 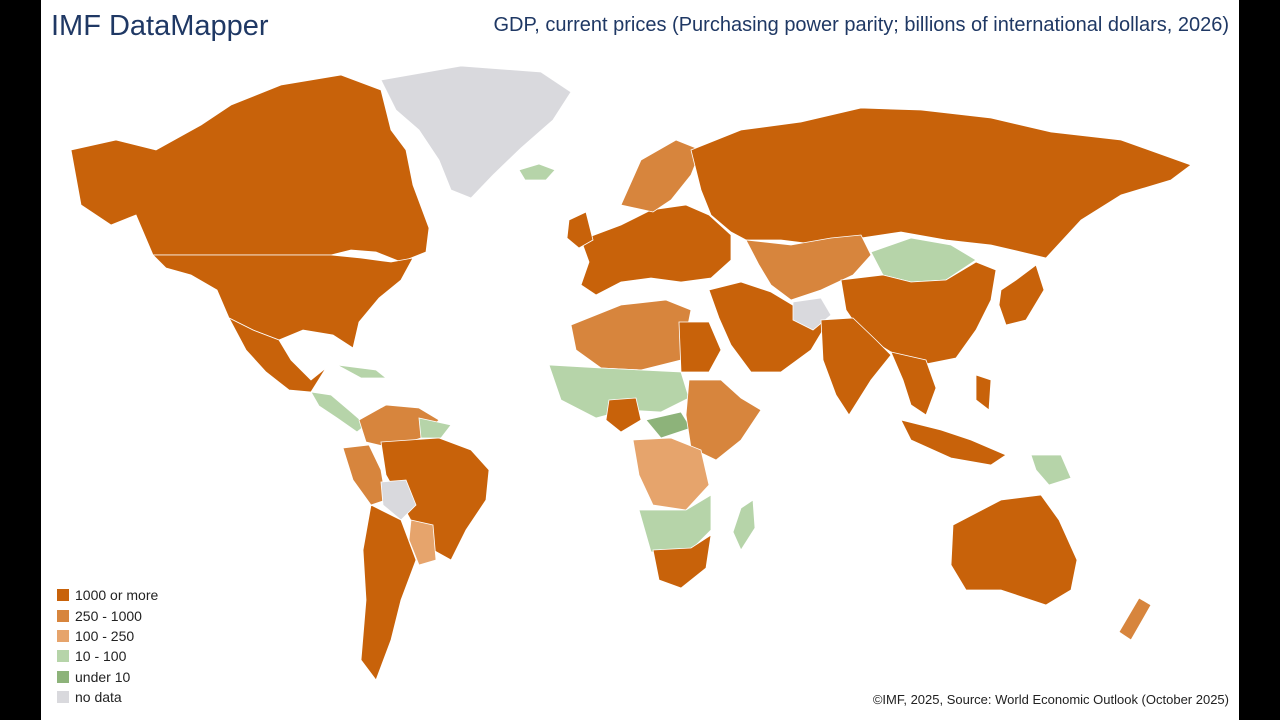 I want to click on legend-item: 250 - 1000, so click(x=142, y=615).